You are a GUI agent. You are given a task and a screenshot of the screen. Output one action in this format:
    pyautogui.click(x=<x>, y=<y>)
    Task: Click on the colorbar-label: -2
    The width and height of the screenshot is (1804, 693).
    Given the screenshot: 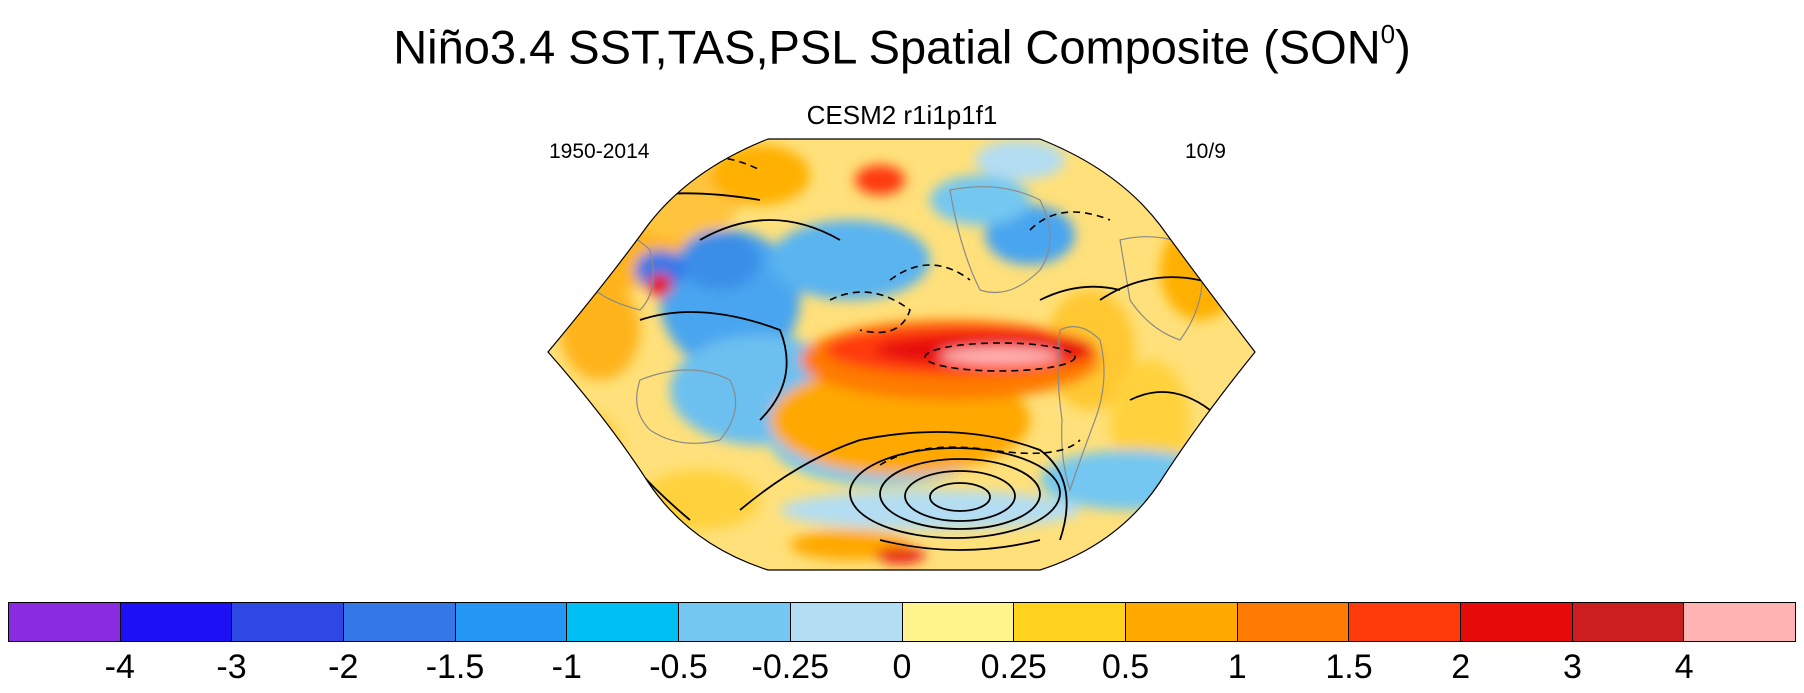 What is the action you would take?
    pyautogui.click(x=343, y=667)
    